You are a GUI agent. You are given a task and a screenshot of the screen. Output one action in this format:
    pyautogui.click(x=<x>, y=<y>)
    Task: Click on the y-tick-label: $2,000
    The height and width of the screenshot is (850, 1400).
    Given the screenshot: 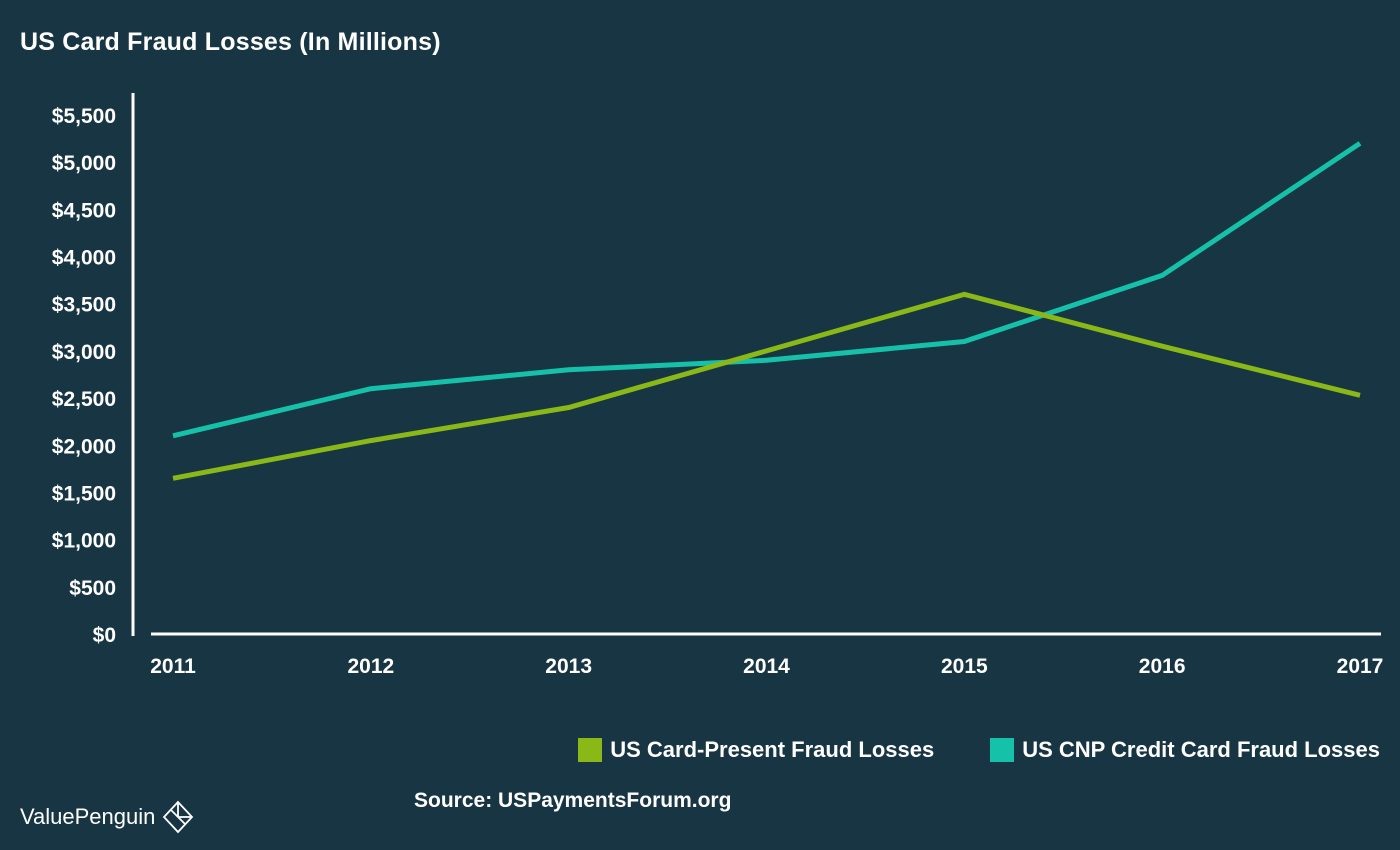 What is the action you would take?
    pyautogui.click(x=84, y=446)
    